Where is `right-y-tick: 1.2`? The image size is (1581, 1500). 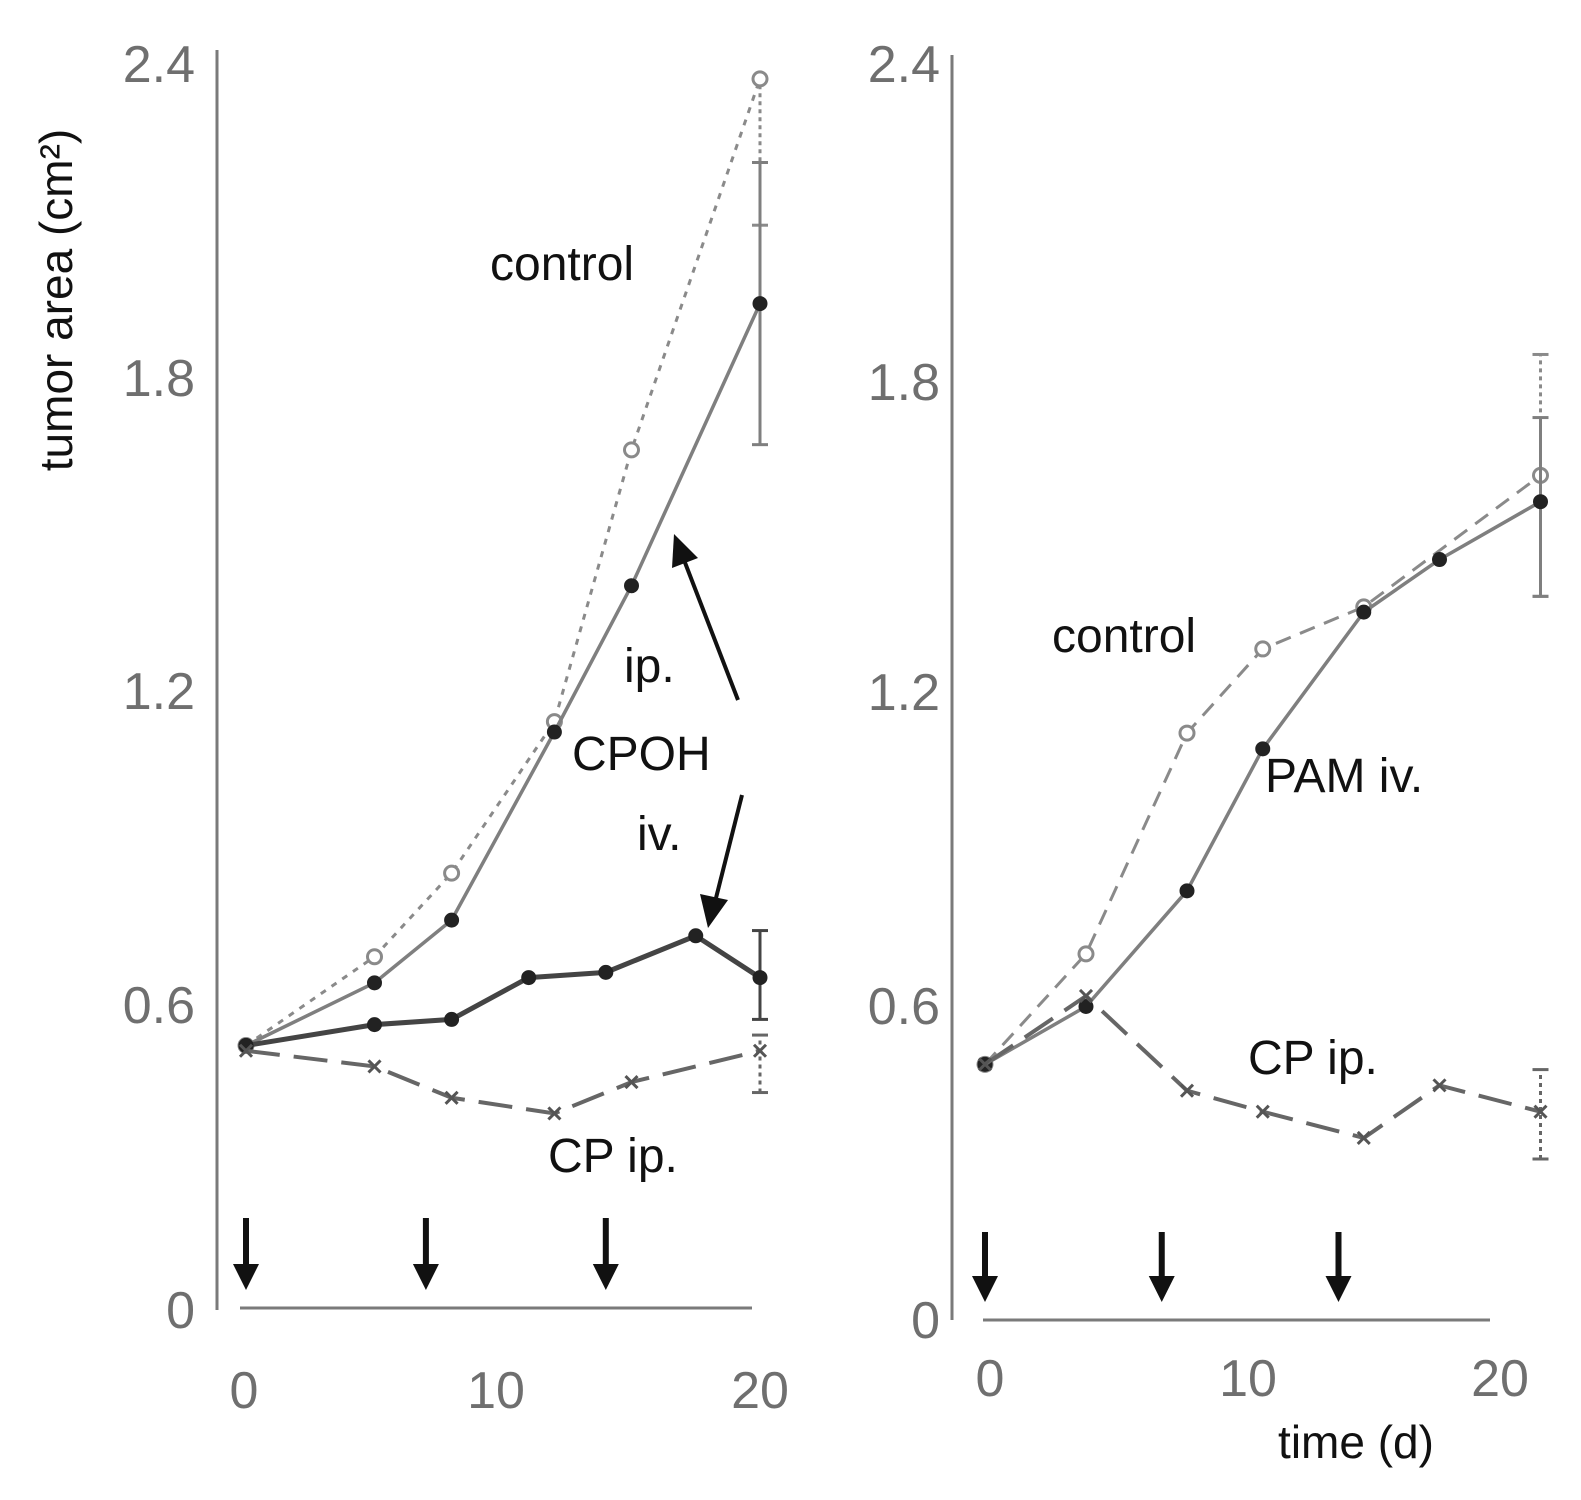
right-y-tick: 1.2 is located at coordinates (904, 693).